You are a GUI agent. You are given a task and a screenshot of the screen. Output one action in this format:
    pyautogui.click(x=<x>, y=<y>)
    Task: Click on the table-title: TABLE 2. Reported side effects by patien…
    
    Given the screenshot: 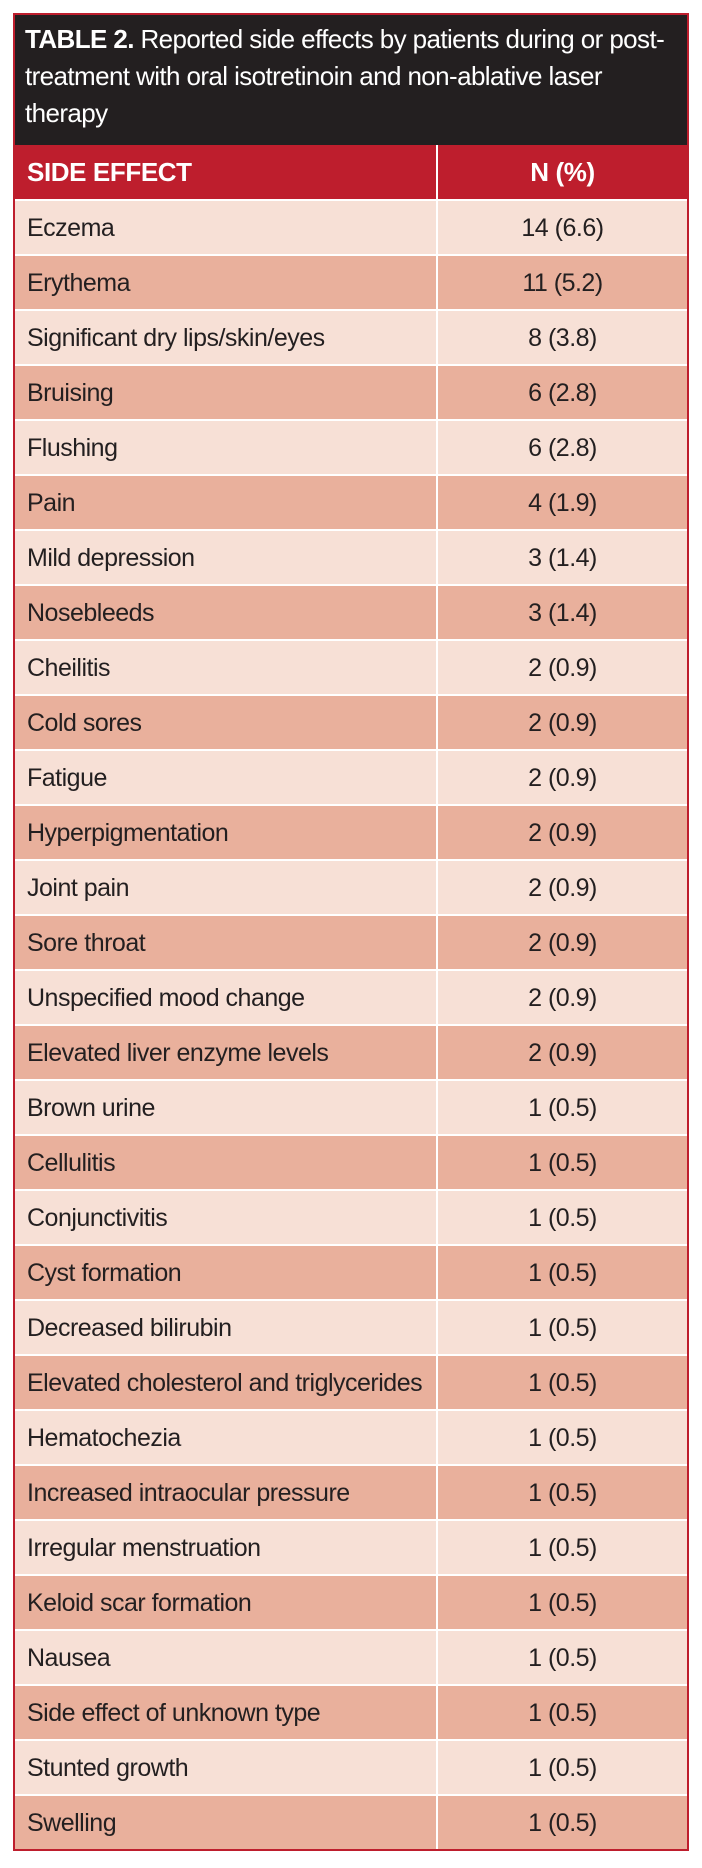 What is the action you would take?
    pyautogui.click(x=351, y=80)
    